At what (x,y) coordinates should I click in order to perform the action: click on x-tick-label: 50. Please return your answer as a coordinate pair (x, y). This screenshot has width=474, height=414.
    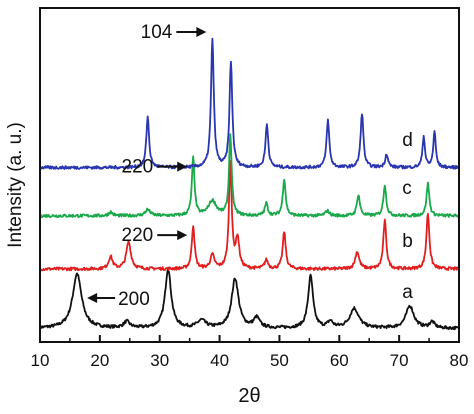
    Looking at the image, I should click on (279, 360).